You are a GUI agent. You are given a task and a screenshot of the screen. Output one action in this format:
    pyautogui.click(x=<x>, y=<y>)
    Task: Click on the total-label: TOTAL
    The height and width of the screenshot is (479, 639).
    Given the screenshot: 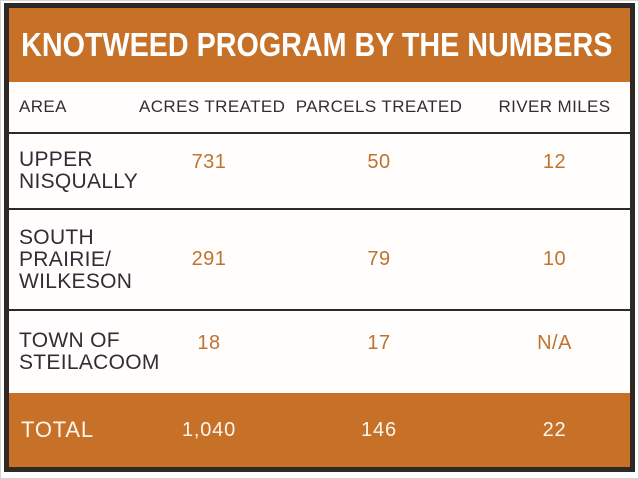 What is the action you would take?
    pyautogui.click(x=57, y=429)
    